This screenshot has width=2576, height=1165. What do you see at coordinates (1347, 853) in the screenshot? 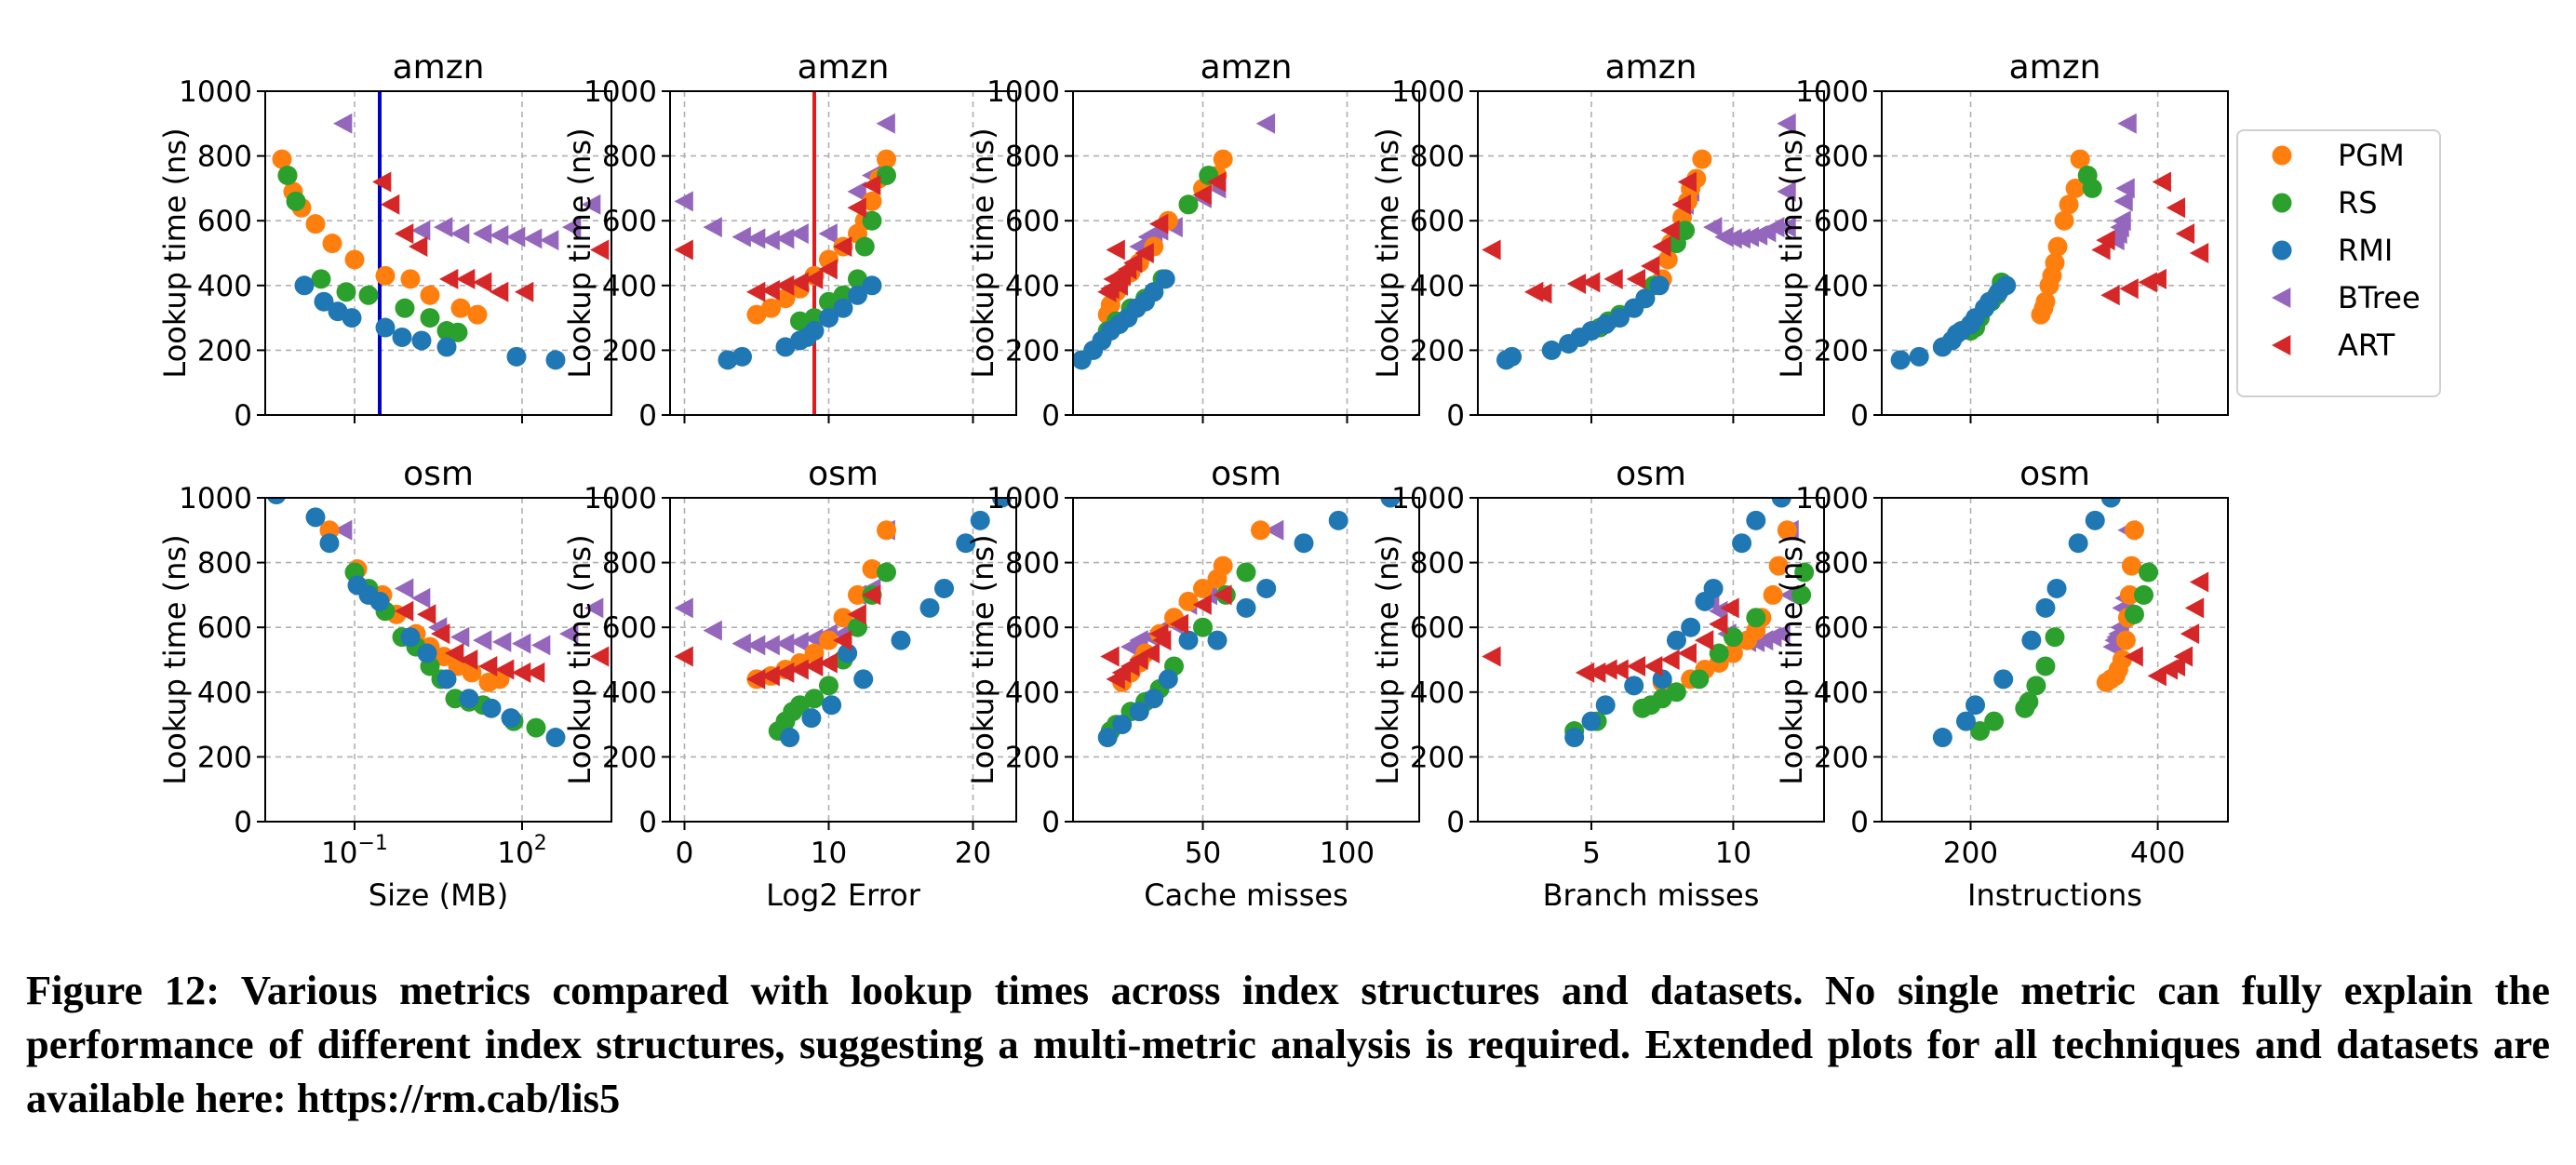
I see `x-tick-label: 100` at bounding box center [1347, 853].